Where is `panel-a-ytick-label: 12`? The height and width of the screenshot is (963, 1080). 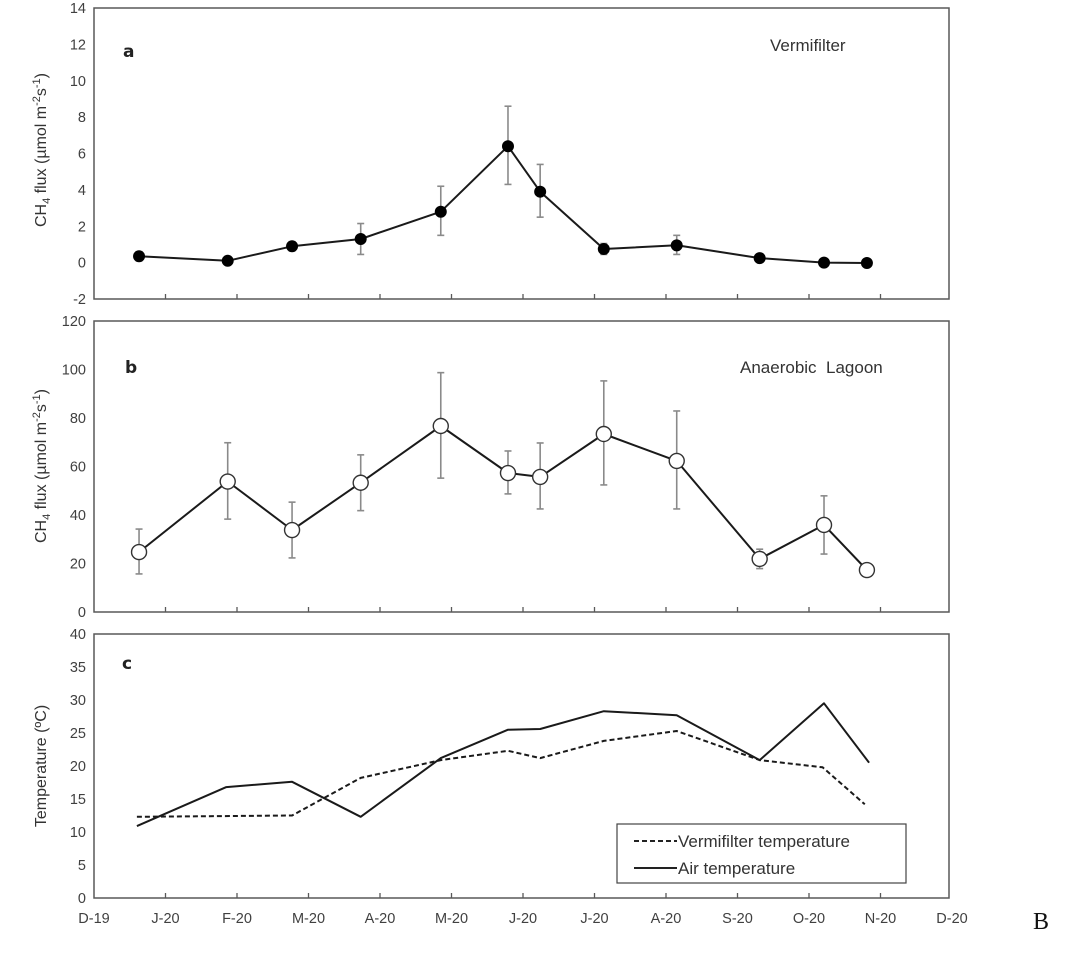
panel-a-ytick-label: 12 is located at coordinates (78, 45).